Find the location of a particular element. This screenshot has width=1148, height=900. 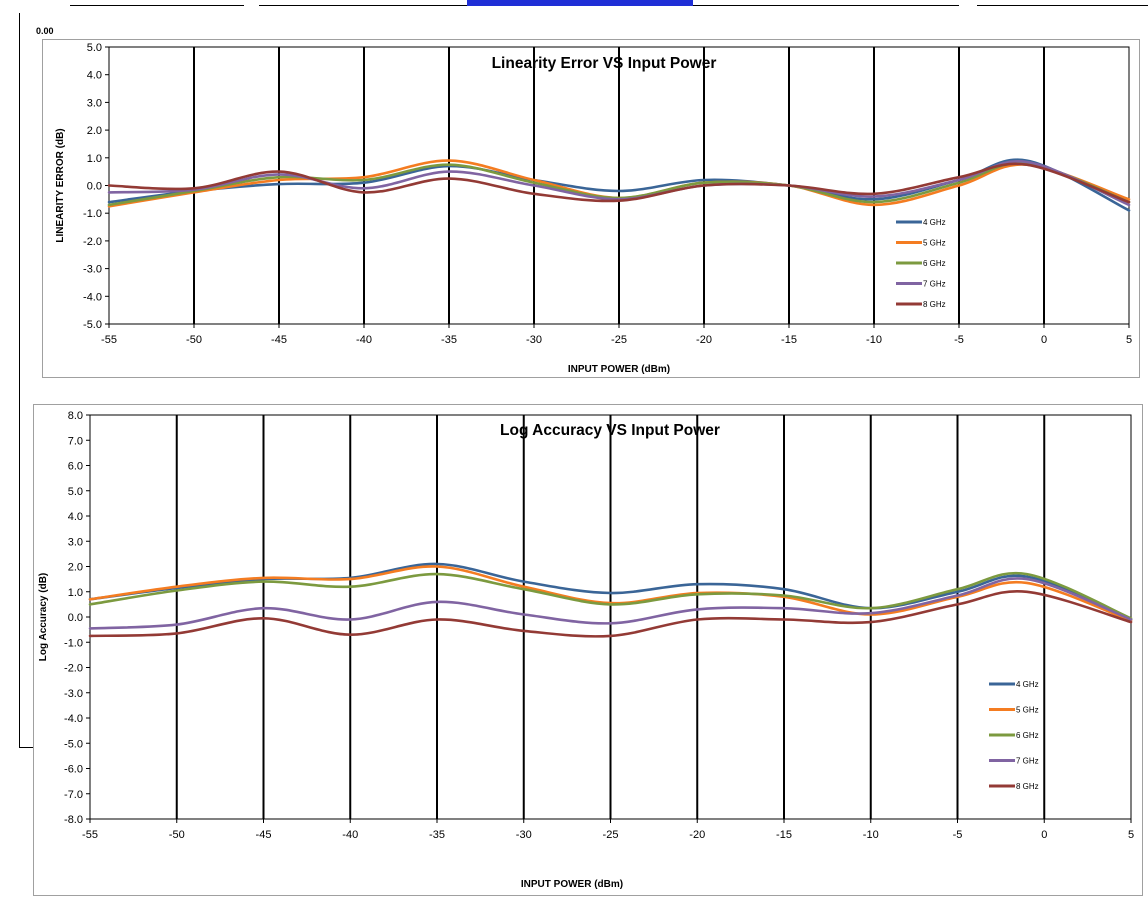

linearity-x-tick-label: -10 is located at coordinates (874, 340).